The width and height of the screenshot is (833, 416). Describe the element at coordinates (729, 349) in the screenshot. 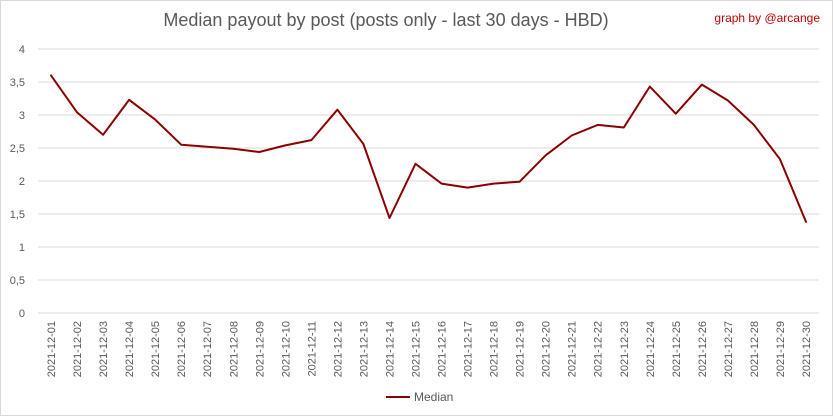

I see `x-tick-label: 2021-12-27` at that location.